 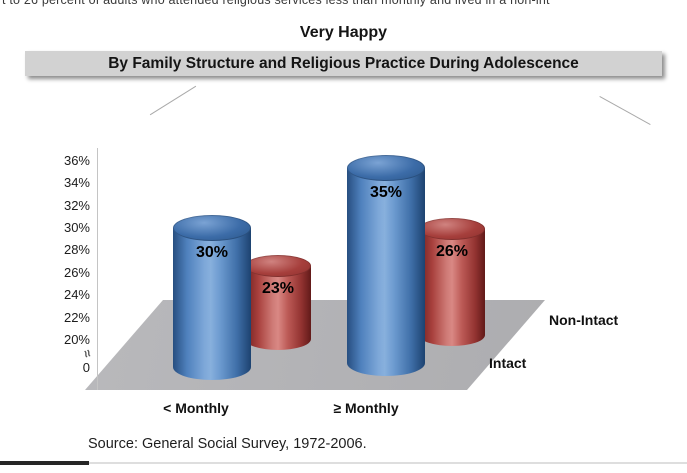 What do you see at coordinates (76, 227) in the screenshot?
I see `y-tick-label: 30%` at bounding box center [76, 227].